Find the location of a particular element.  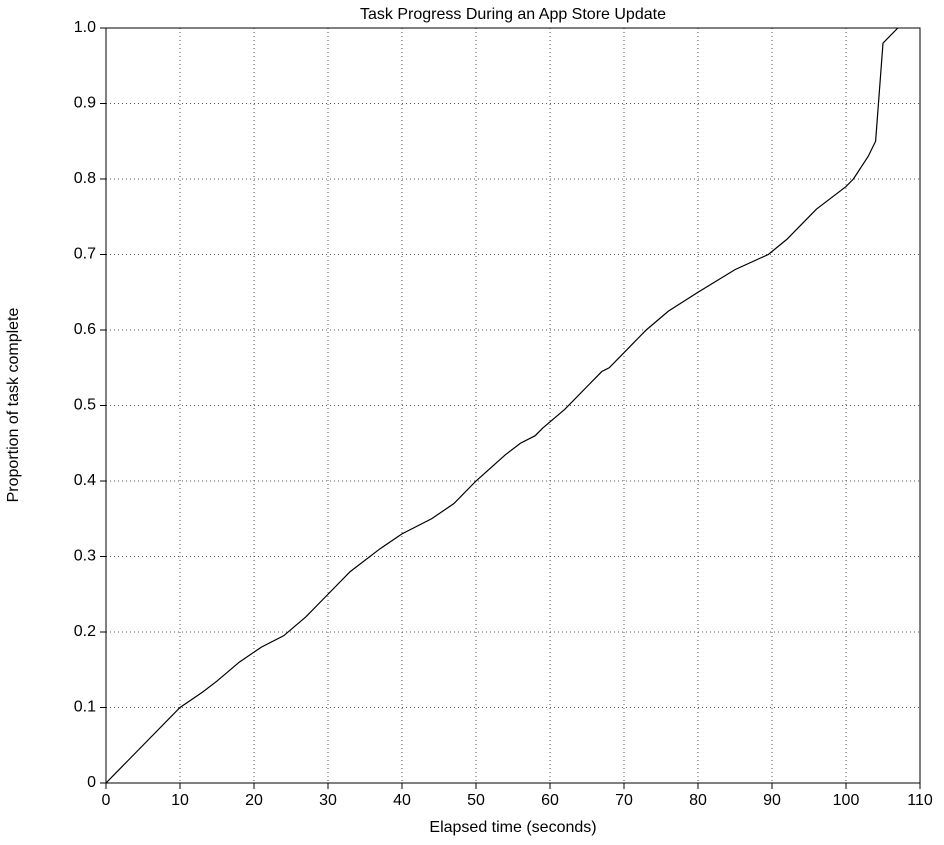

x-tick-label: 60 is located at coordinates (550, 800).